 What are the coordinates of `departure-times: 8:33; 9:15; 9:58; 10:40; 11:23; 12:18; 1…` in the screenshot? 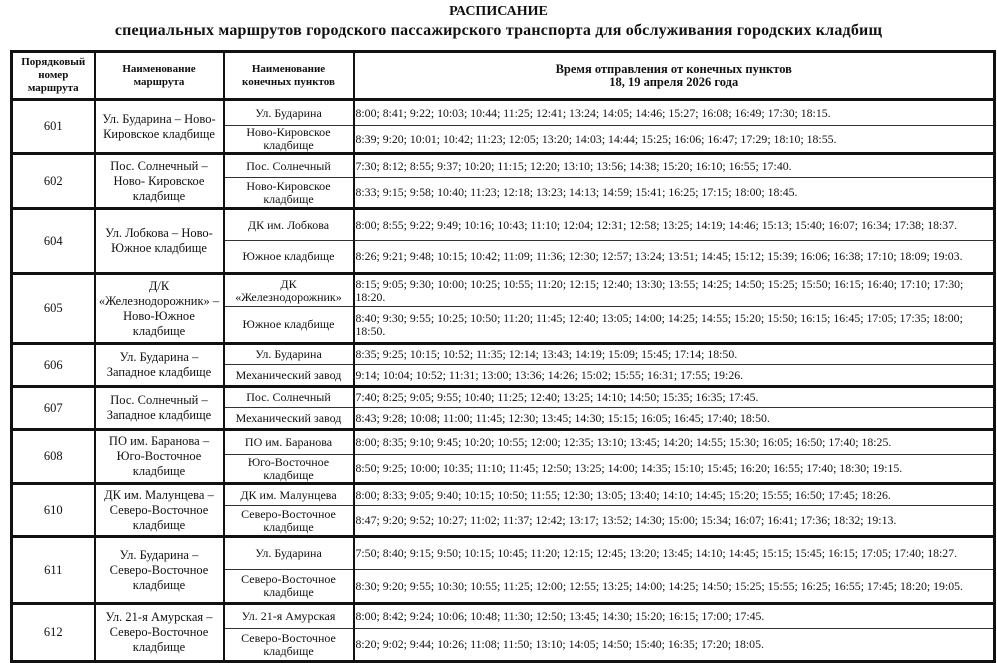 It's located at (674, 193).